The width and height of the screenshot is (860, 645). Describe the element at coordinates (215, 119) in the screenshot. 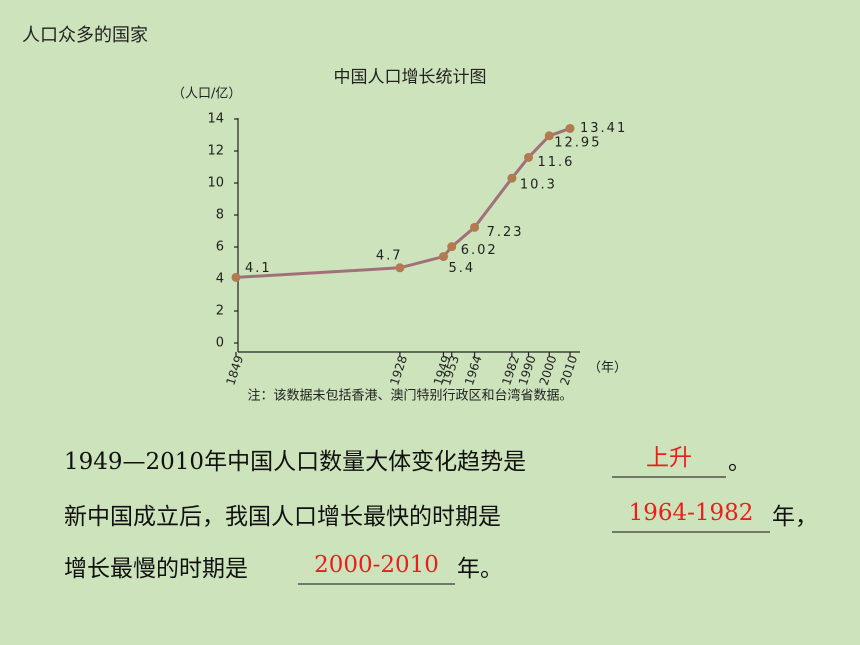

I see `y-tick-label: 14` at that location.